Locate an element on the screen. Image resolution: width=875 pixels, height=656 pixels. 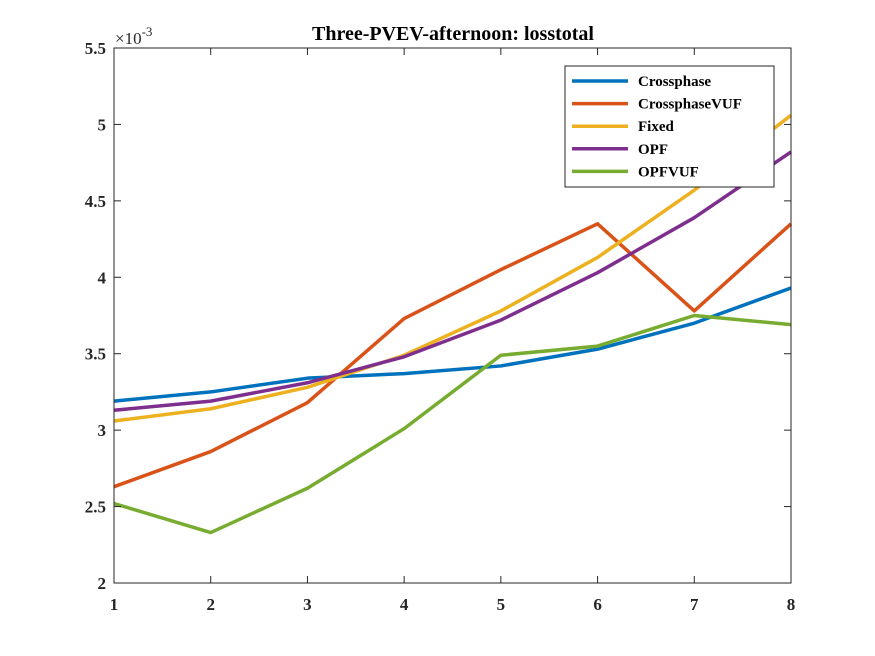
x-tick-label: 7 is located at coordinates (694, 604).